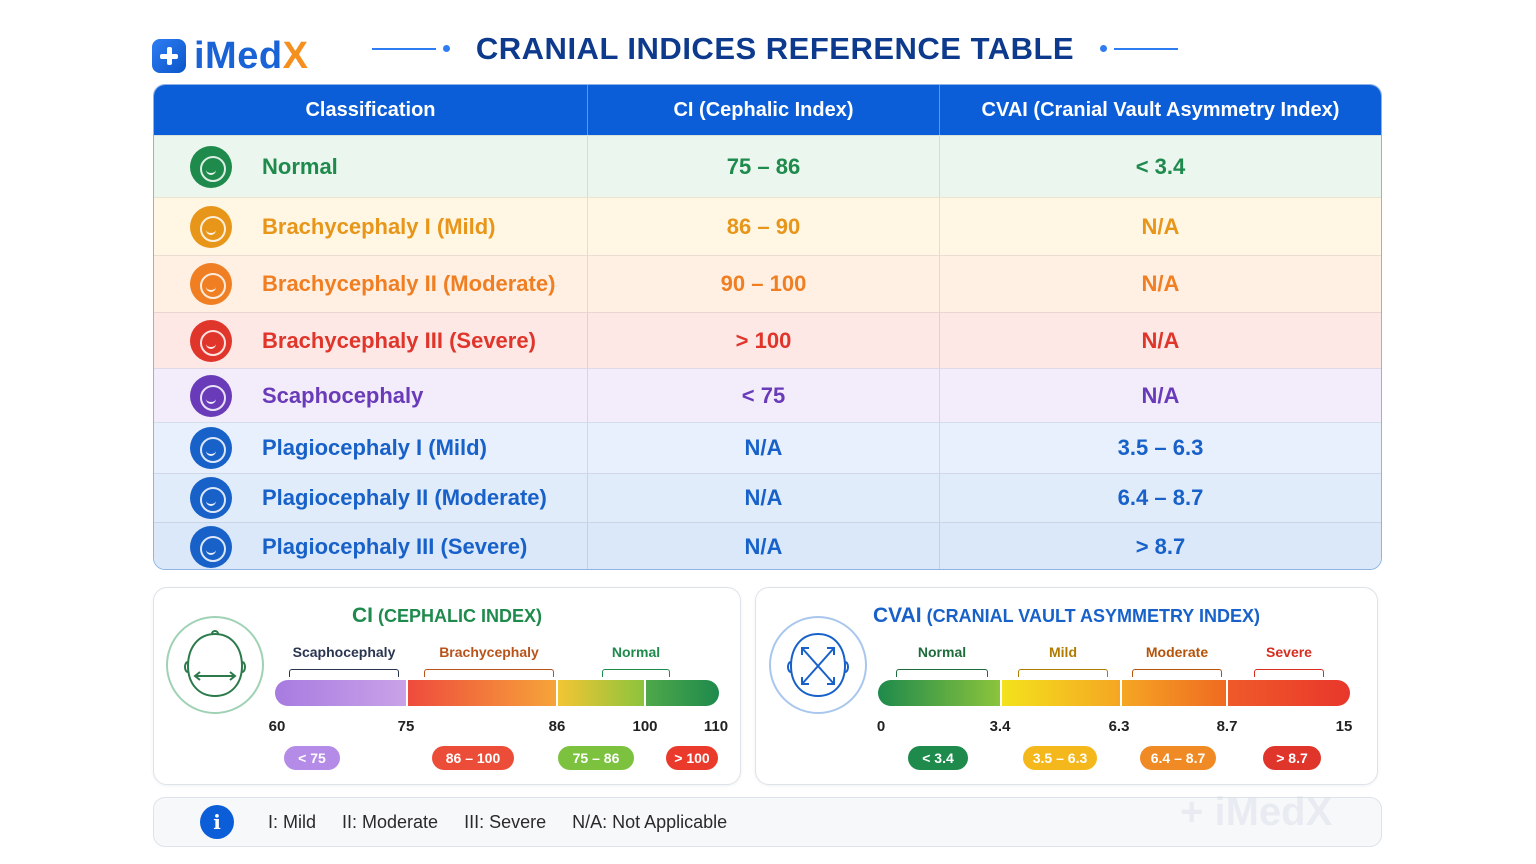 The height and width of the screenshot is (864, 1536). What do you see at coordinates (169, 56) in the screenshot?
I see `medical-cross-icon` at bounding box center [169, 56].